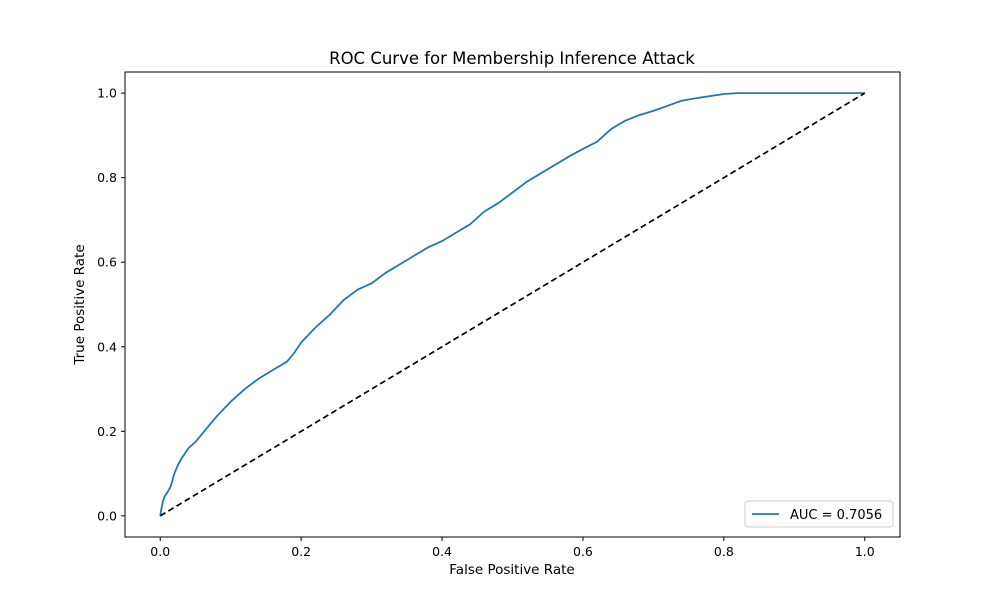 The image size is (1000, 600). What do you see at coordinates (511, 570) in the screenshot?
I see `x-axis-label: False Positive Rate` at bounding box center [511, 570].